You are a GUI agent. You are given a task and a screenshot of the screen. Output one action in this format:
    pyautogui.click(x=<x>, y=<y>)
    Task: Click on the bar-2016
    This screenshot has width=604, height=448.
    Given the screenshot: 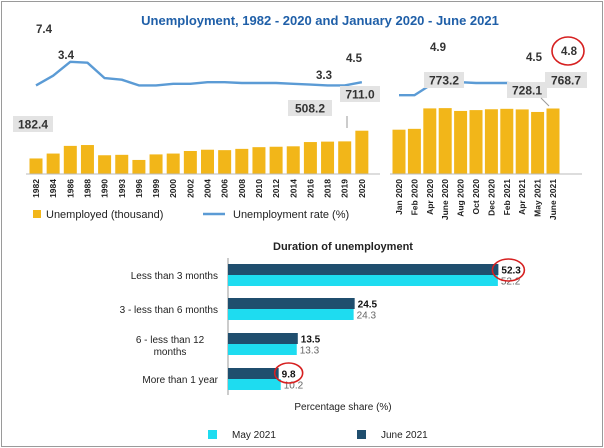 What is the action you would take?
    pyautogui.click(x=310, y=158)
    